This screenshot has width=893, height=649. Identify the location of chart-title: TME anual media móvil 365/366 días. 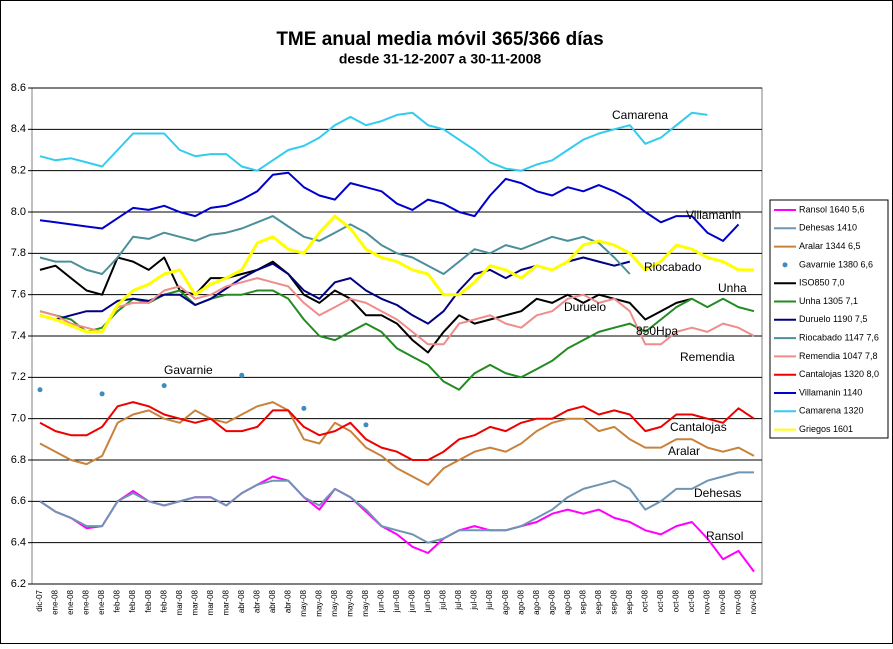
(439, 39).